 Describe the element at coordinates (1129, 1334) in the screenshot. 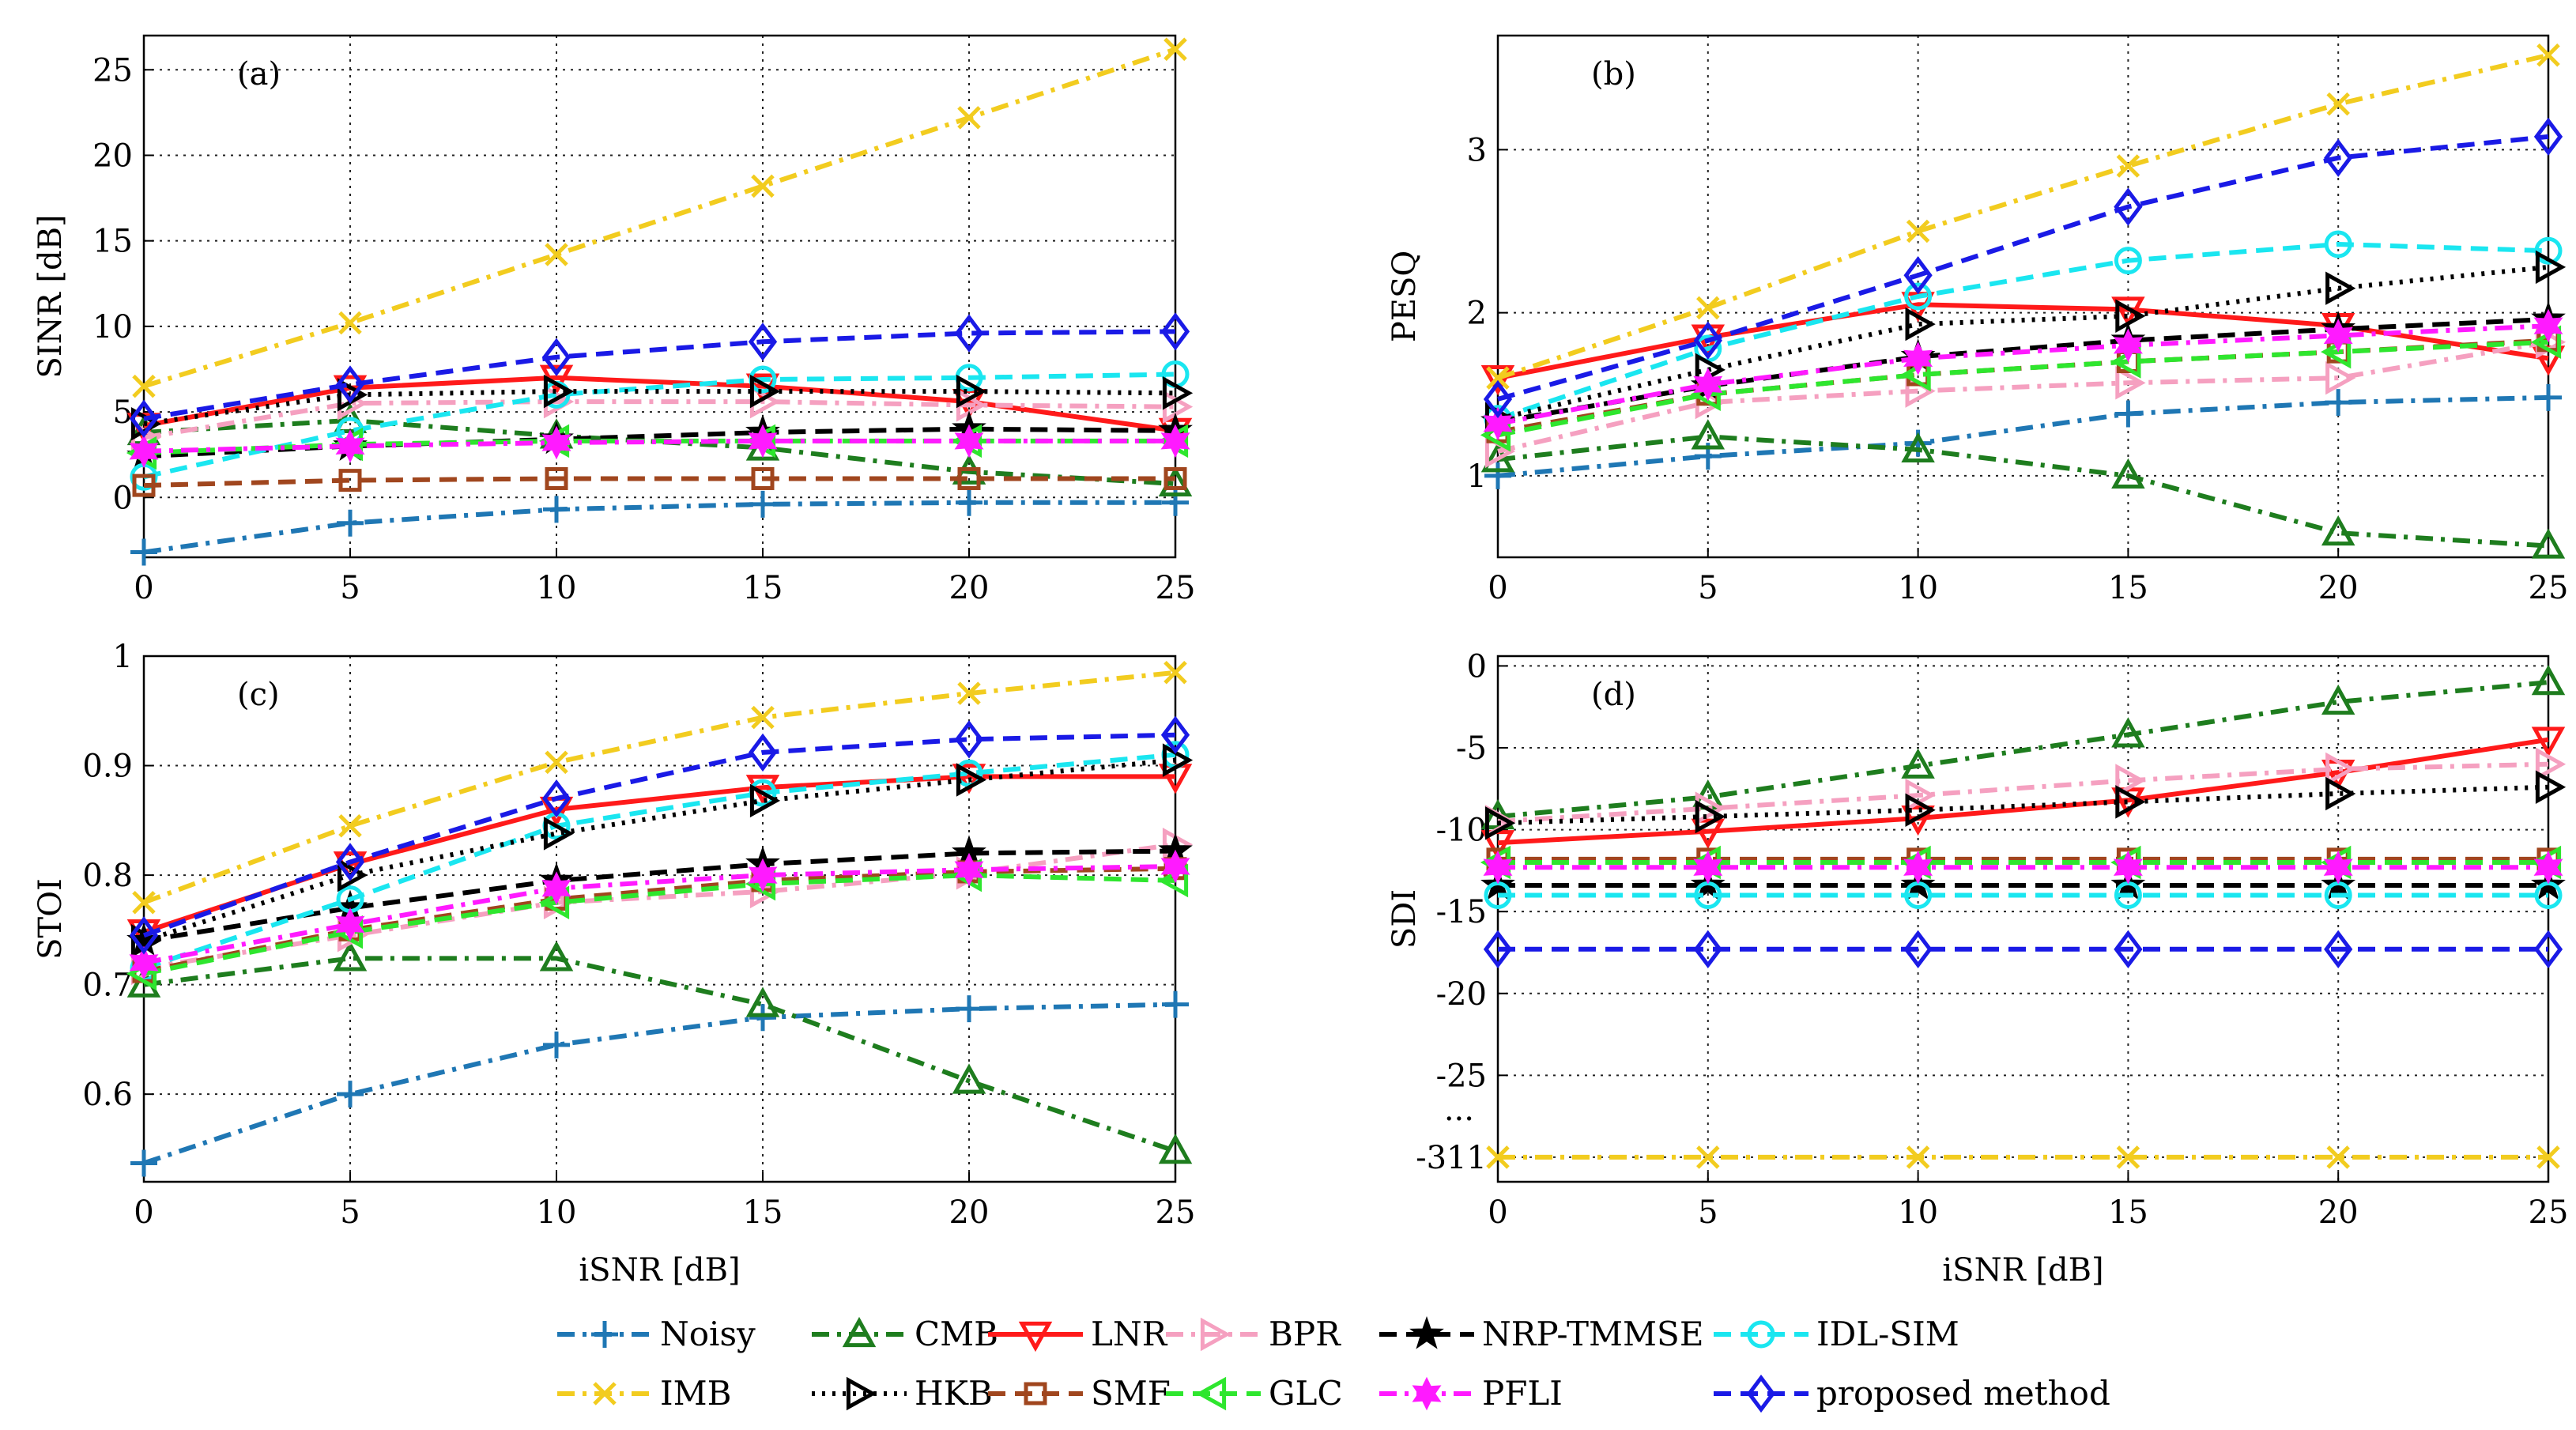

I see `legend-label: LNR` at that location.